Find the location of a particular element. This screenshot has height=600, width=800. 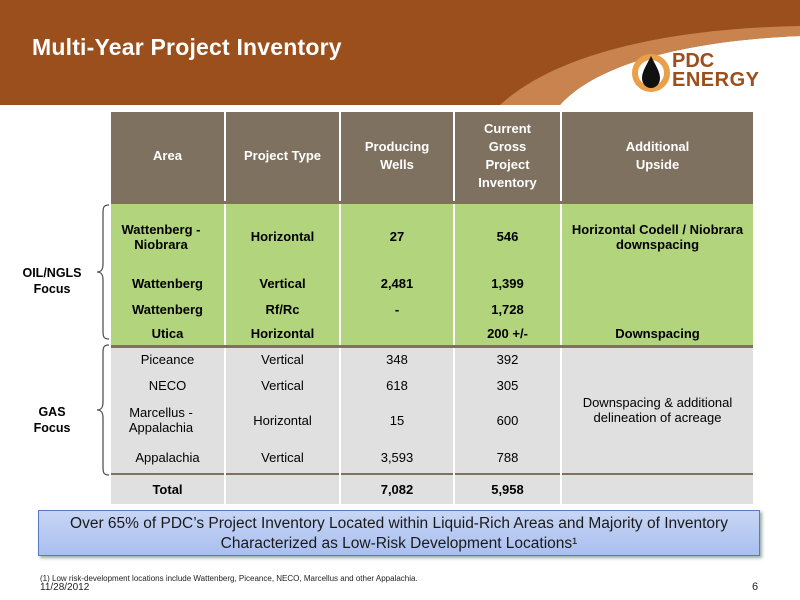

header-area: Area is located at coordinates (168, 157).